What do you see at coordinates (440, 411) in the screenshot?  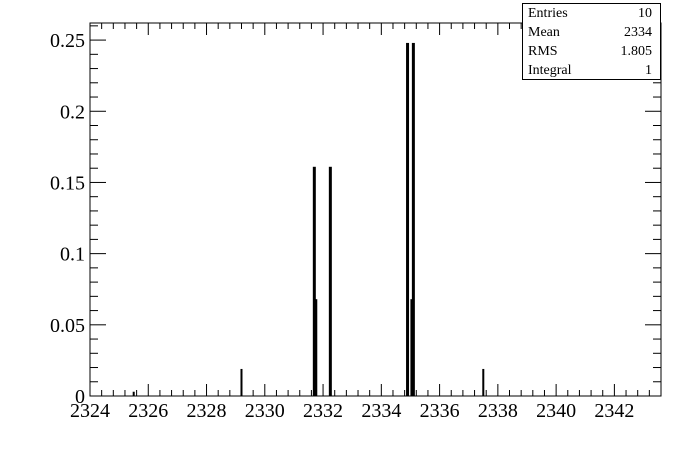 I see `x-tick-label: 2336` at bounding box center [440, 411].